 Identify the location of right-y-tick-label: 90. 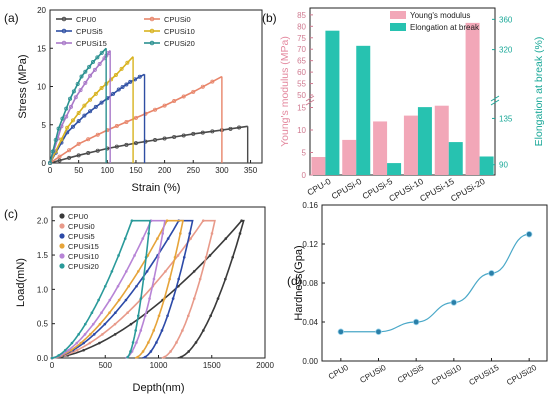
(503, 165).